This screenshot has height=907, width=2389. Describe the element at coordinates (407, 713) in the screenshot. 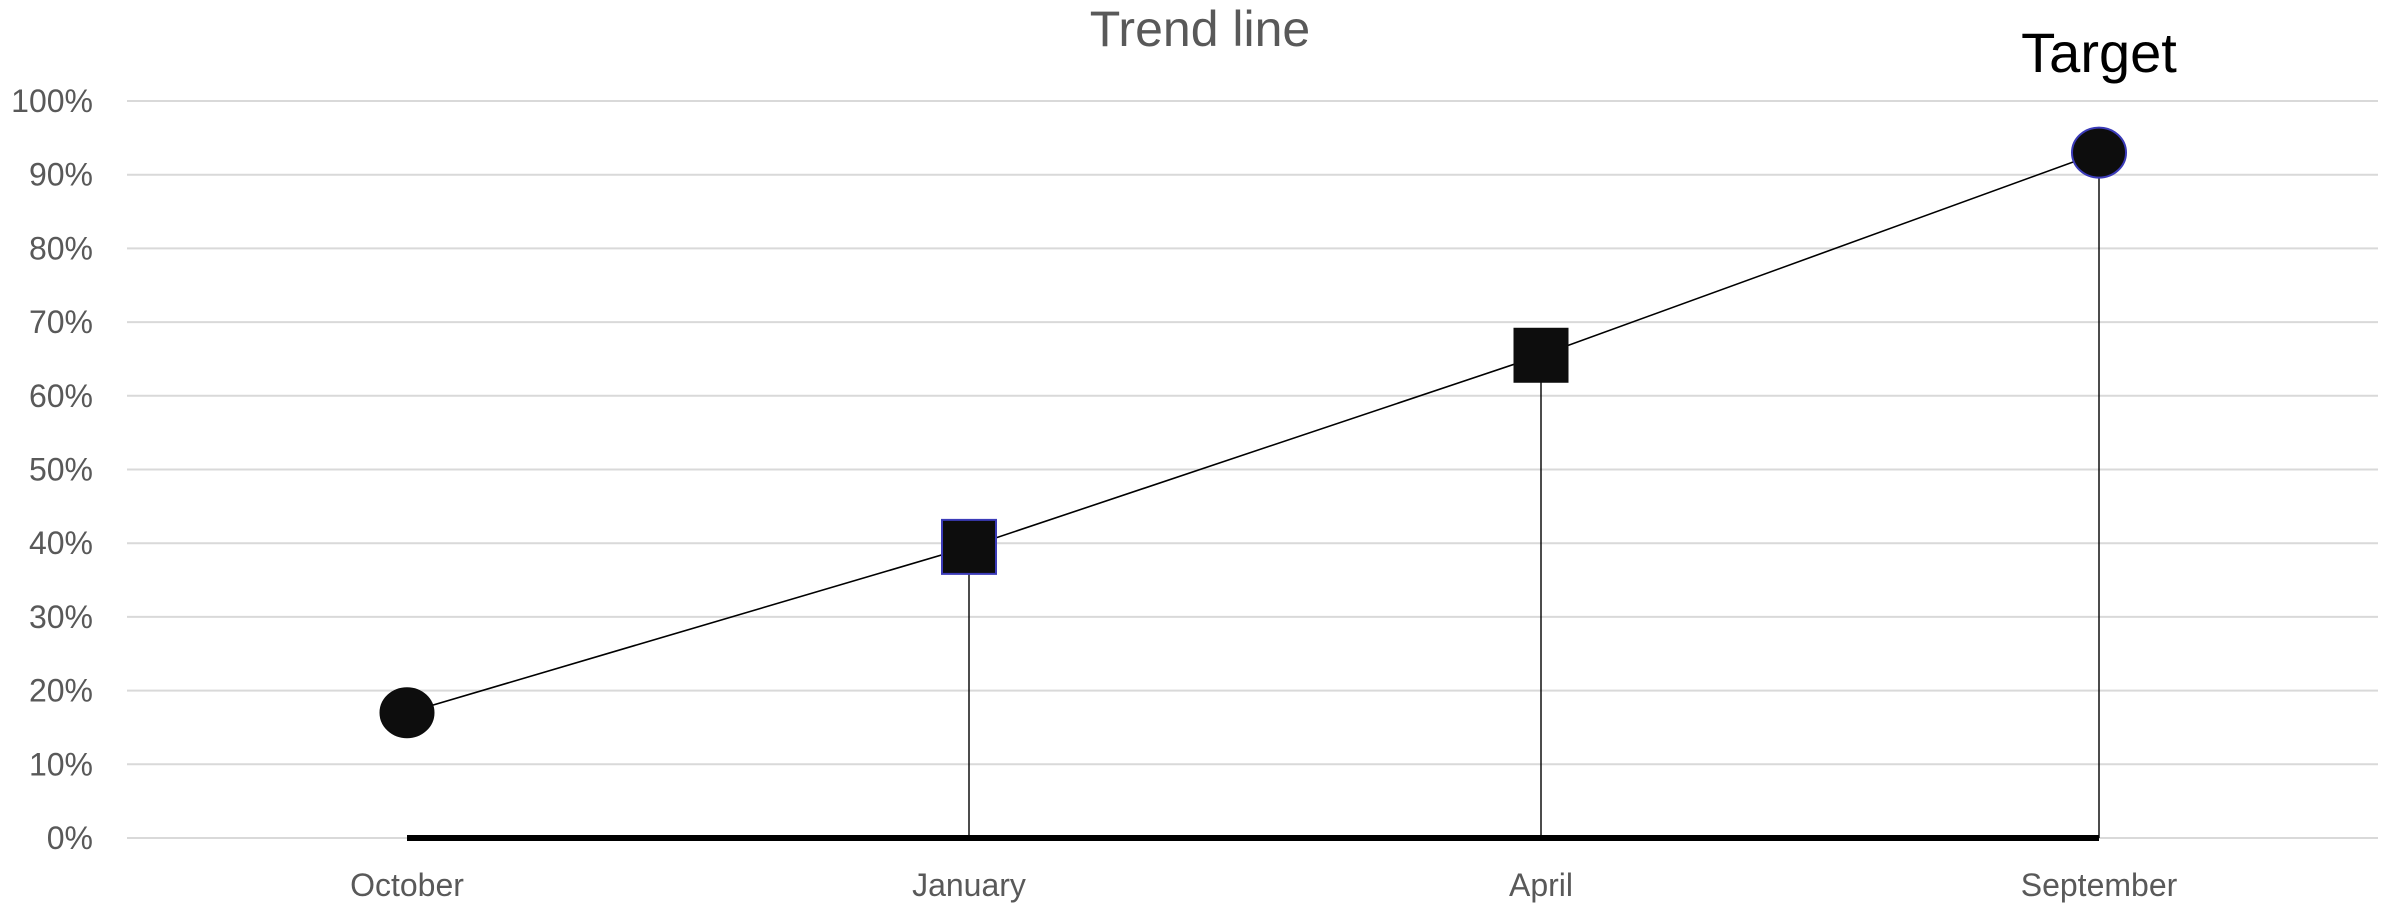

I see `data-point-october` at that location.